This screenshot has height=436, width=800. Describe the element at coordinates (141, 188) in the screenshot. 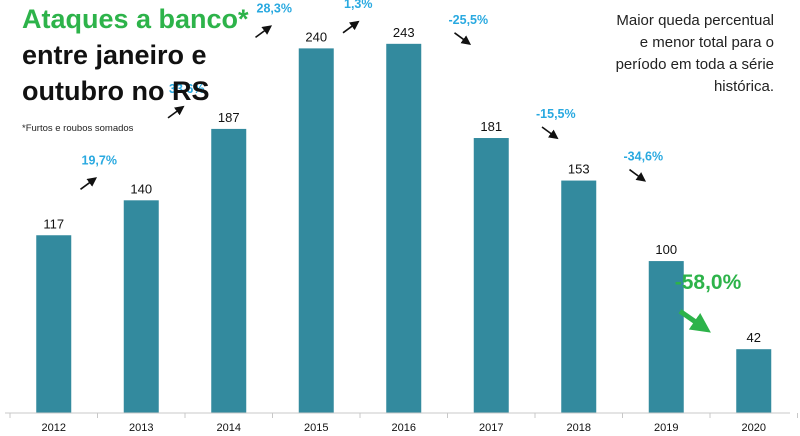

I see `data-label-2013: 140` at that location.